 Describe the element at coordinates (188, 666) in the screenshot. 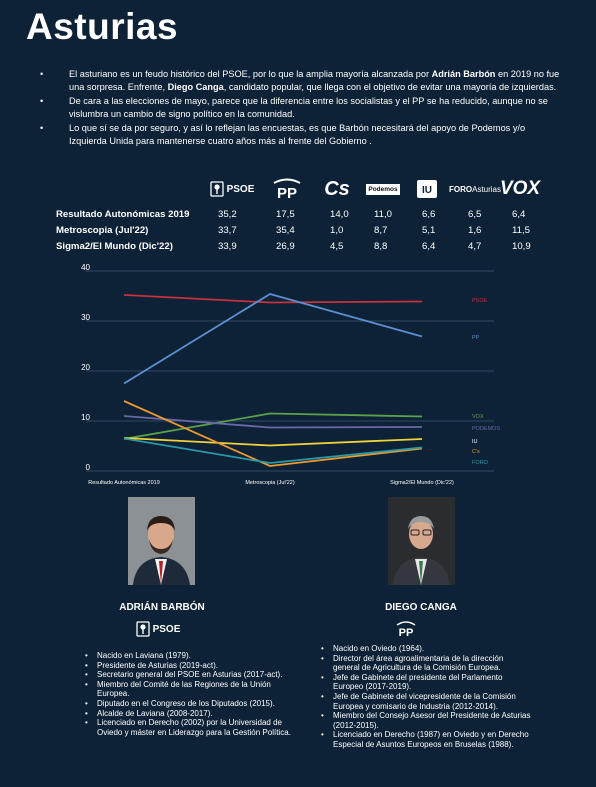

I see `bio-item: Presidente de Asturias (2019-act).` at that location.